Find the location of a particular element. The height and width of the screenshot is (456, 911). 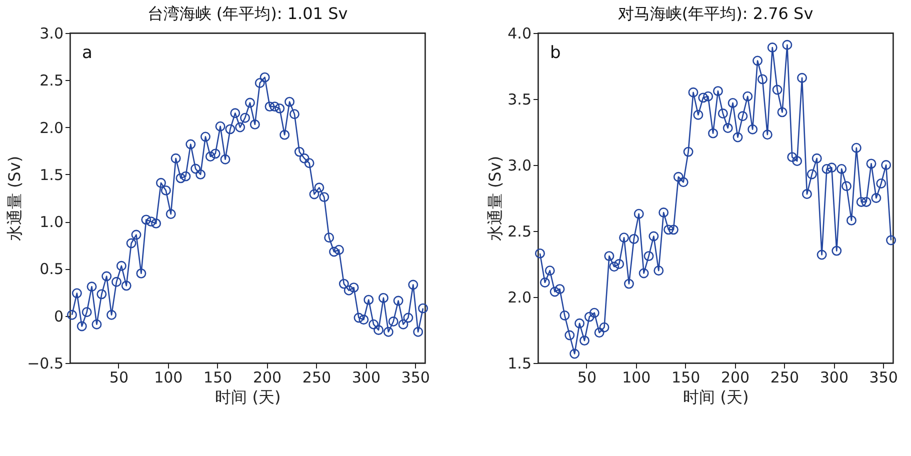

chart-title: 台湾海峡 (年平均): 1.01 Sv is located at coordinates (247, 13).